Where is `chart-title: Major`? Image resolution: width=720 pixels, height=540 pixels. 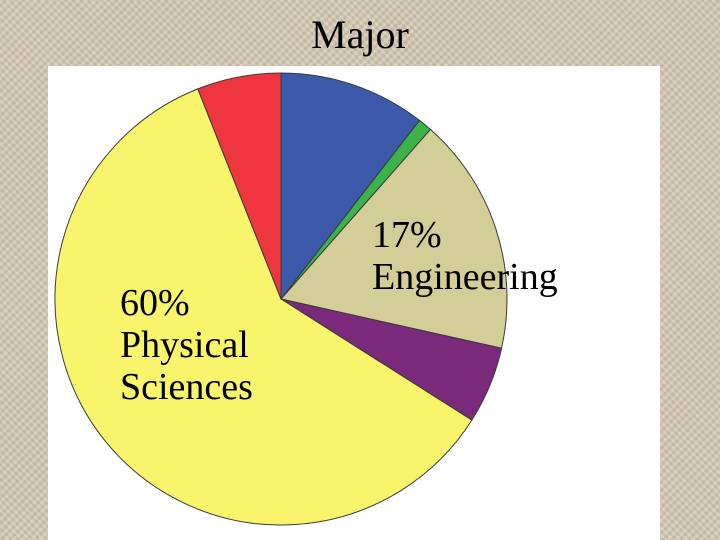 chart-title: Major is located at coordinates (360, 34).